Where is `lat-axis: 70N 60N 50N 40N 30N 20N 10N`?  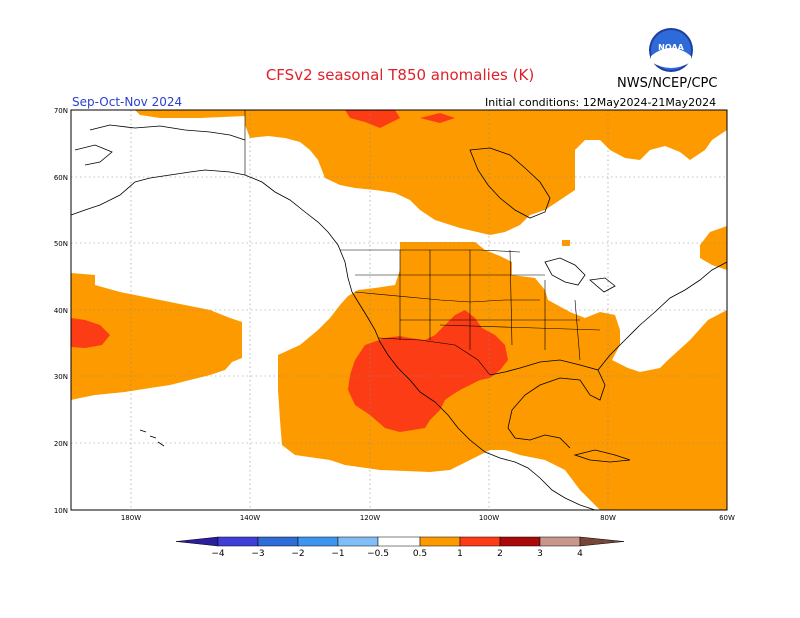
lat-axis: 70N 60N 50N 40N 30N 20N 10N is located at coordinates (61, 311).